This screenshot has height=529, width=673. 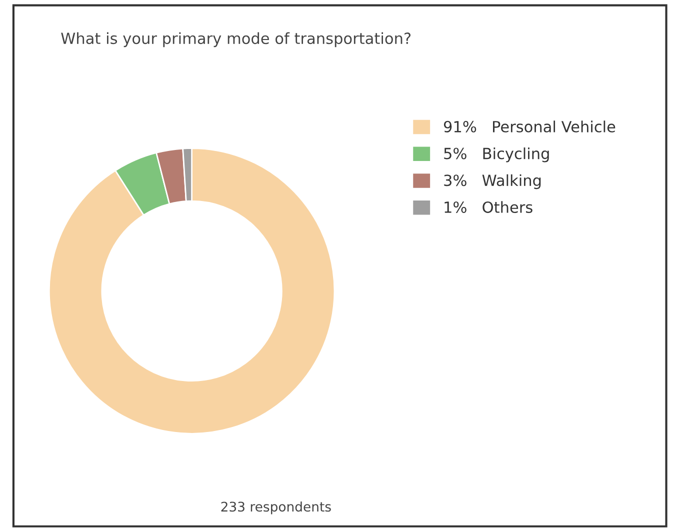 I want to click on chart-title: What is your primary mode of transportation?, so click(x=236, y=40).